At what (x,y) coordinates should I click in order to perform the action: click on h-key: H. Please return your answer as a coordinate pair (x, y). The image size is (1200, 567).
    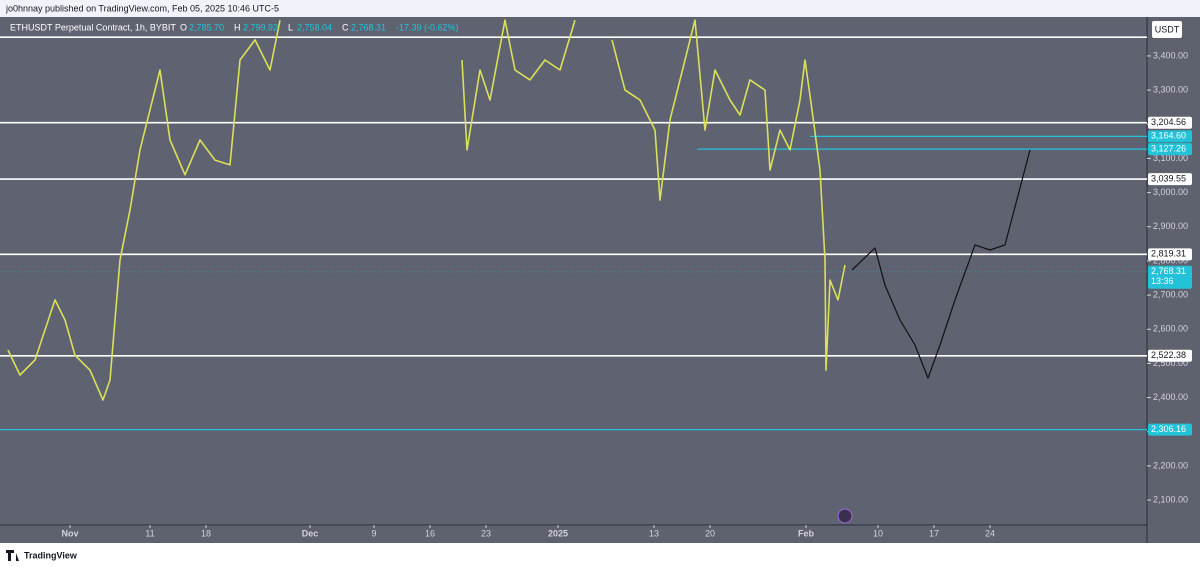
    Looking at the image, I should click on (237, 27).